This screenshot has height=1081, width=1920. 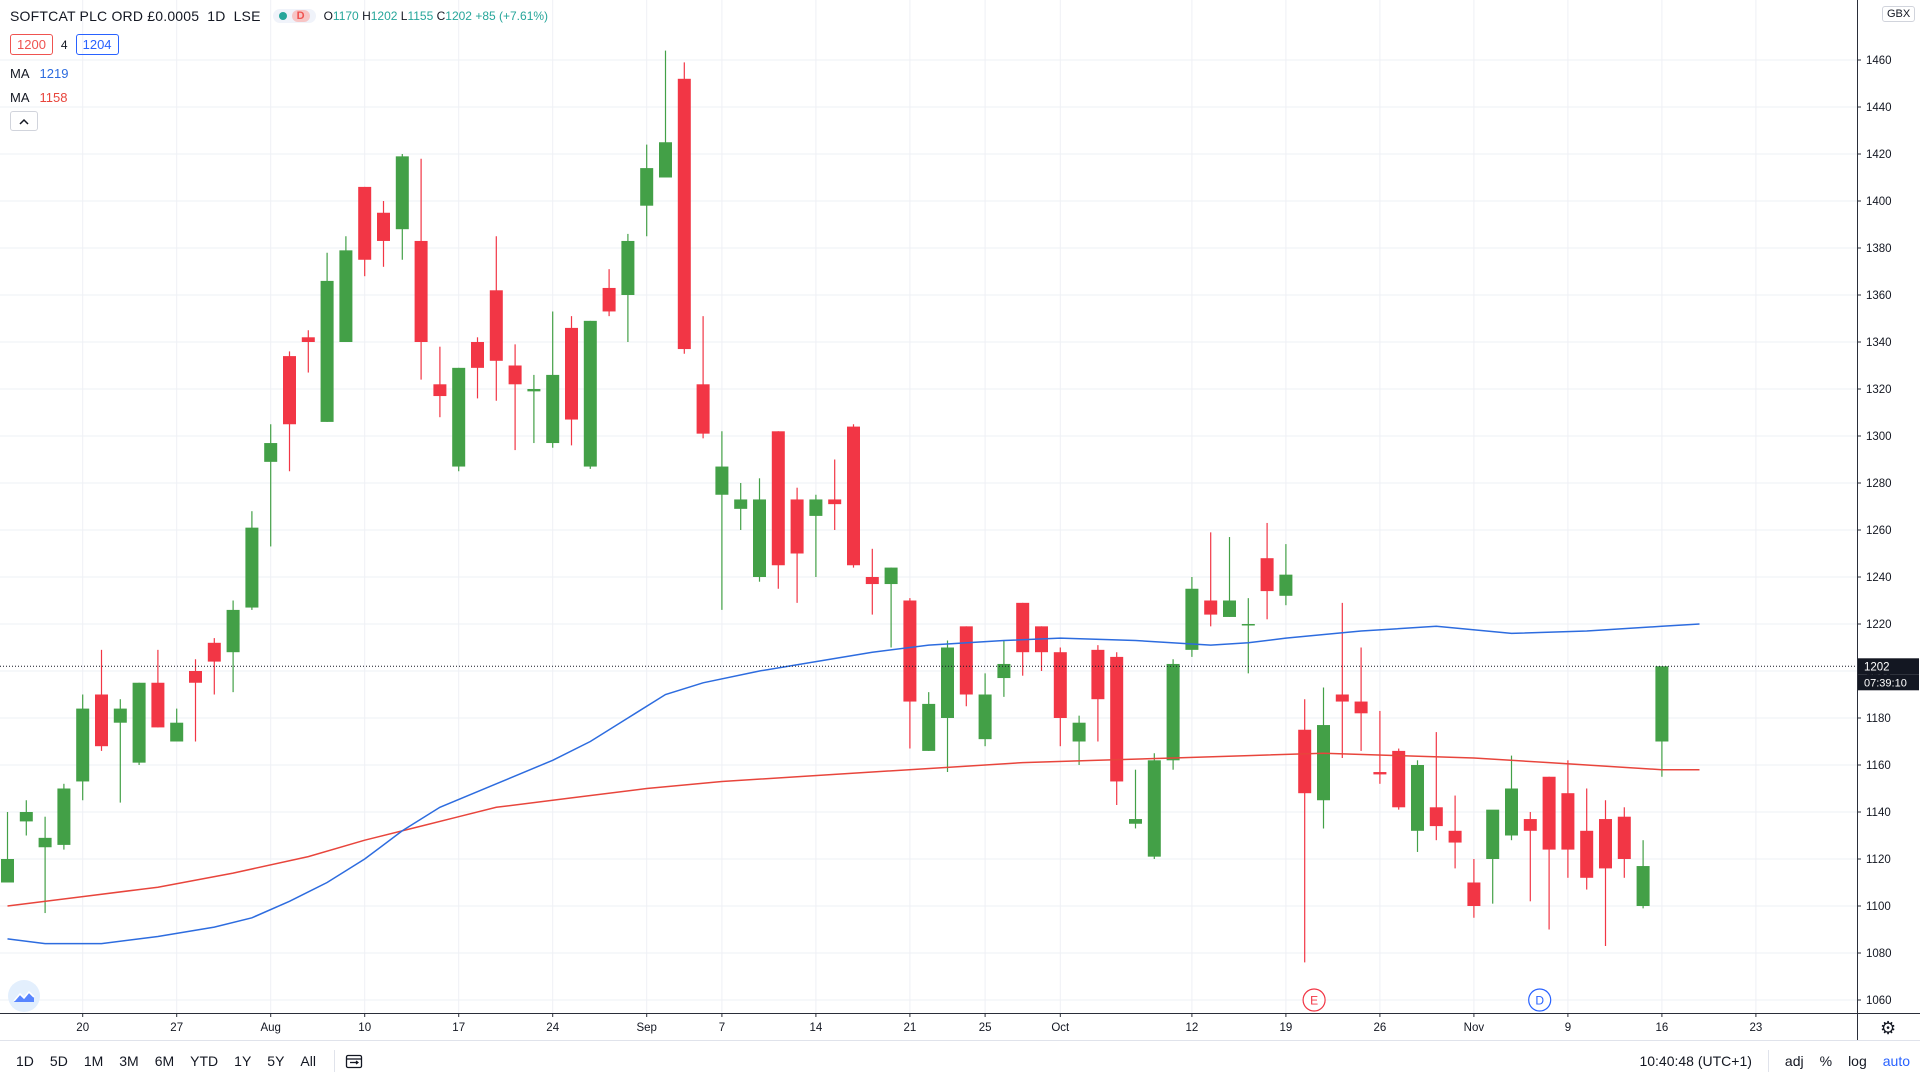 I want to click on time-axis: 20 27 Aug 10 17 24 Sep 7 14 21 25 Oct 12 19 26 Nov 9 16 23, so click(x=919, y=1023).